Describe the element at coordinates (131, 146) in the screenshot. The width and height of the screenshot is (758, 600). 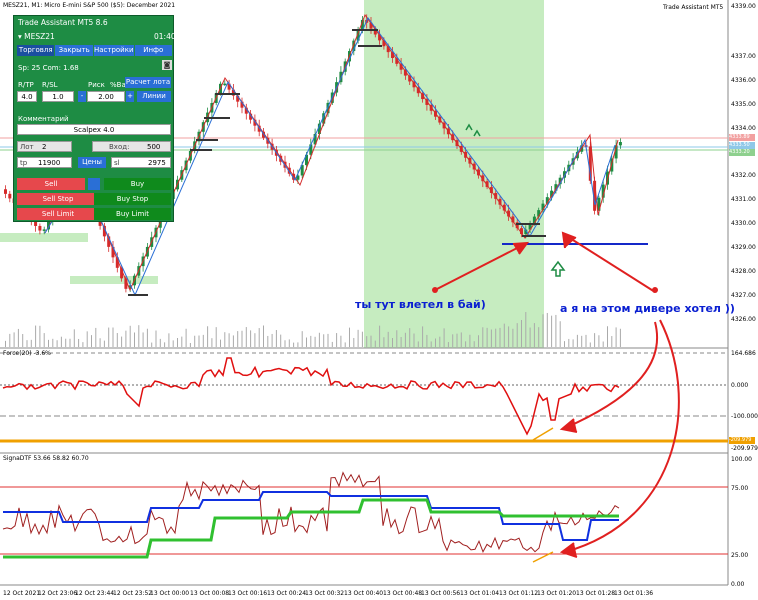
I see `entry-input: Вход: 500` at that location.